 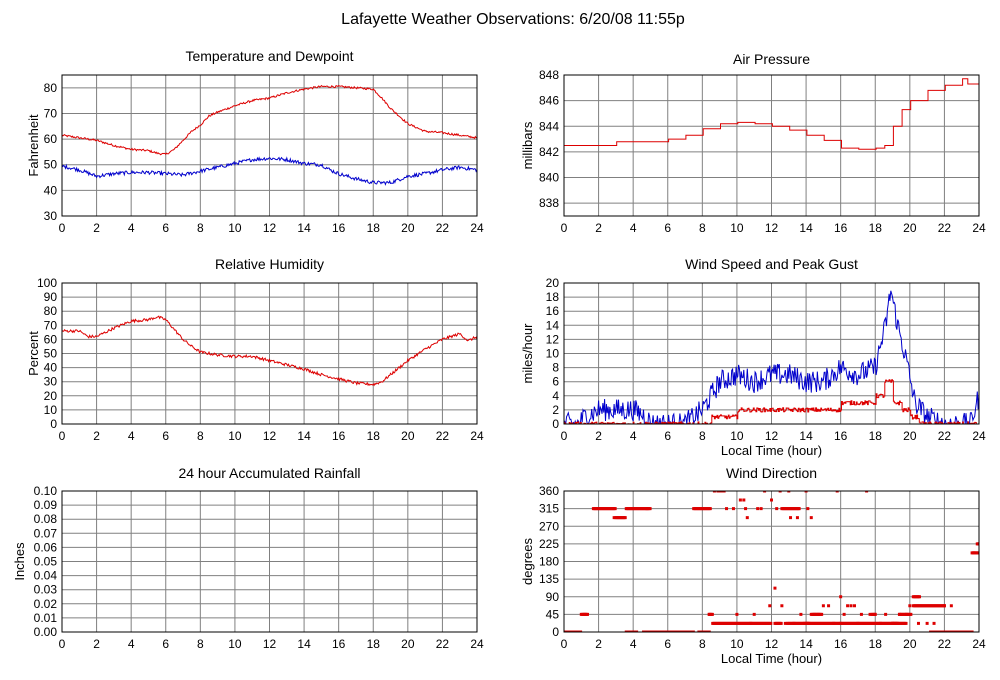 What do you see at coordinates (46, 590) in the screenshot?
I see `y-tick-label: 0.03` at bounding box center [46, 590].